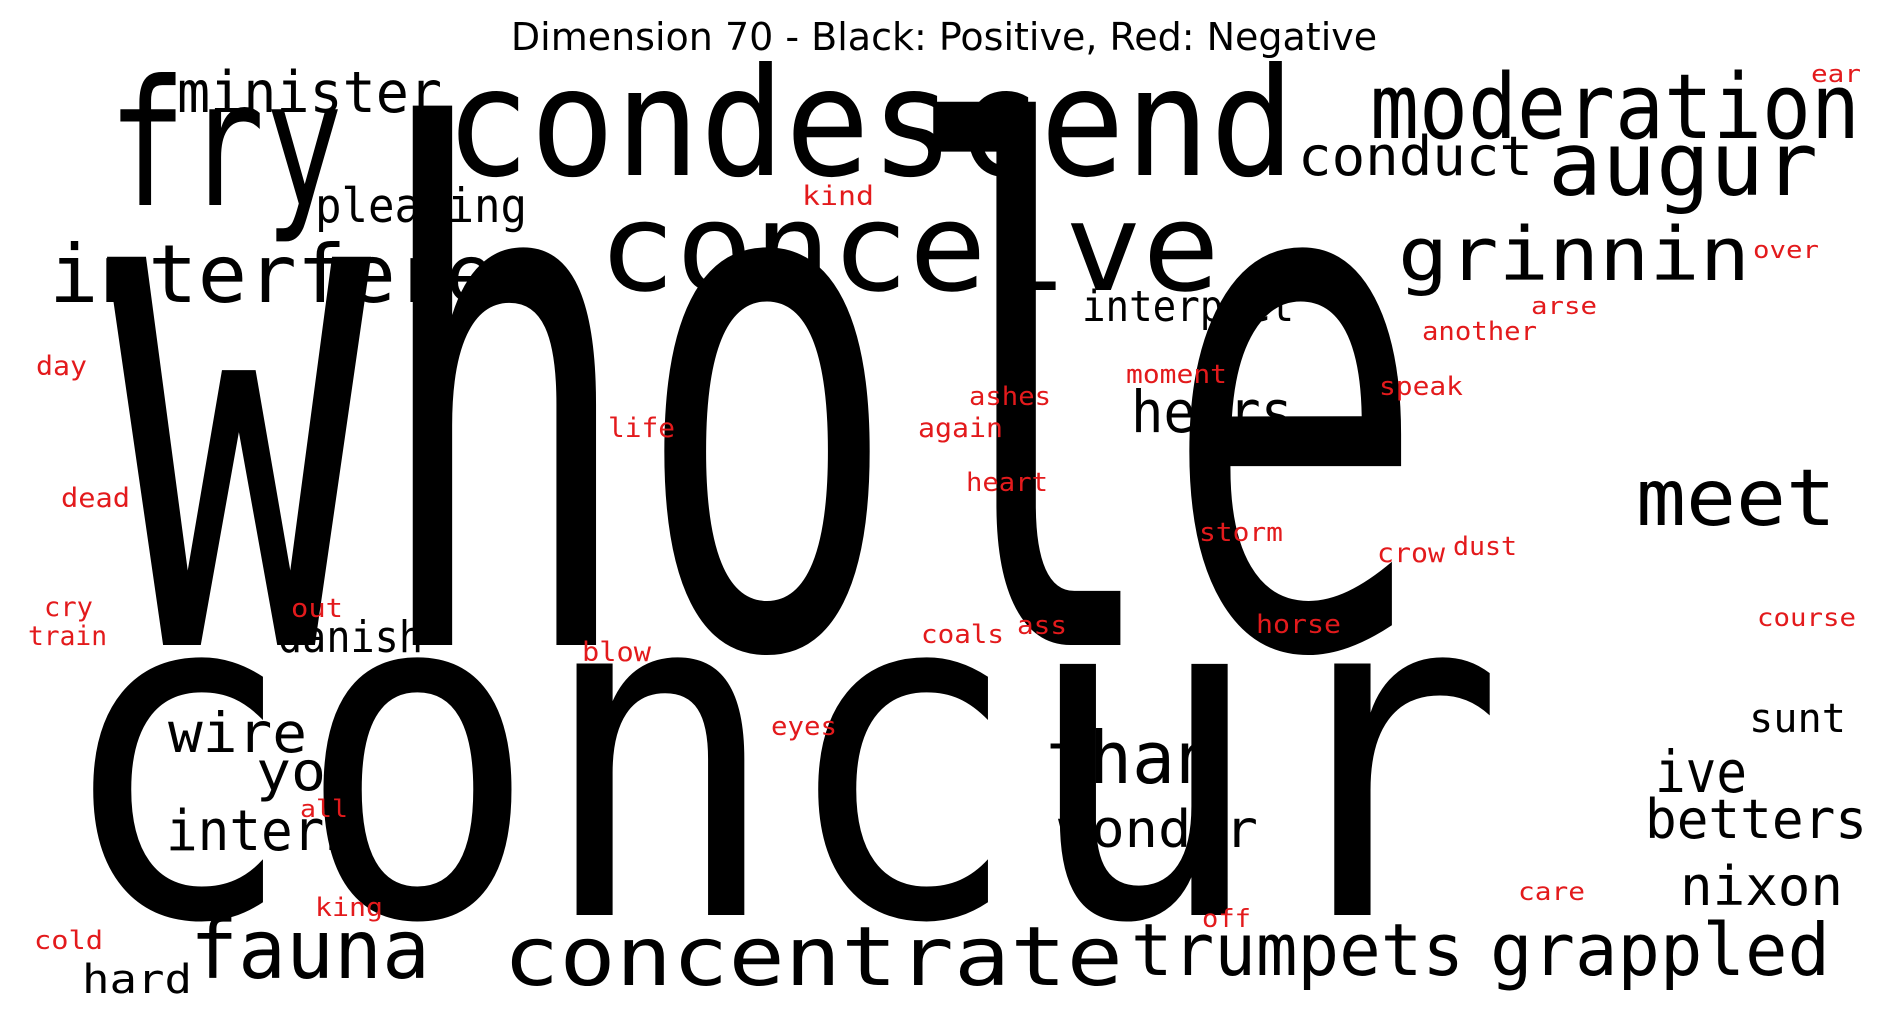 The height and width of the screenshot is (1010, 1888). Describe the element at coordinates (1786, 250) in the screenshot. I see `word-negative-over: over` at that location.